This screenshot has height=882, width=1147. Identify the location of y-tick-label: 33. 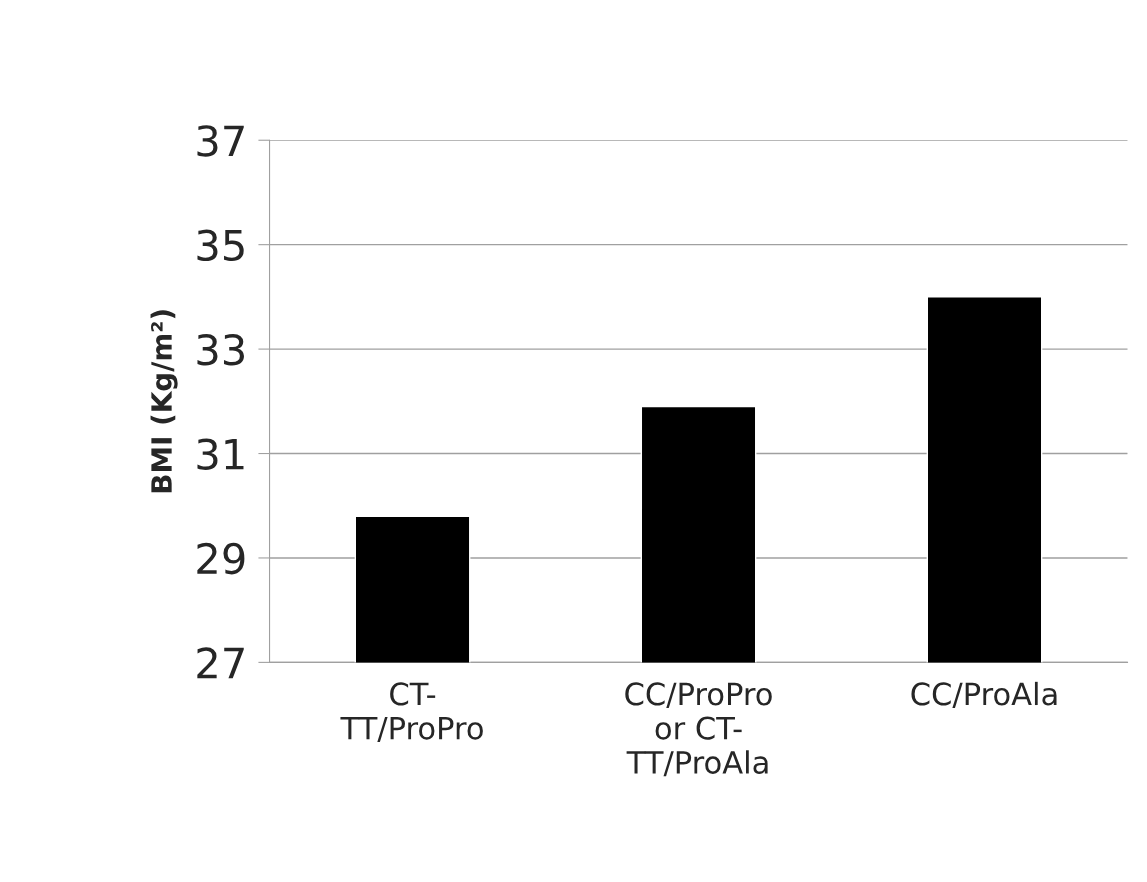
(220, 350).